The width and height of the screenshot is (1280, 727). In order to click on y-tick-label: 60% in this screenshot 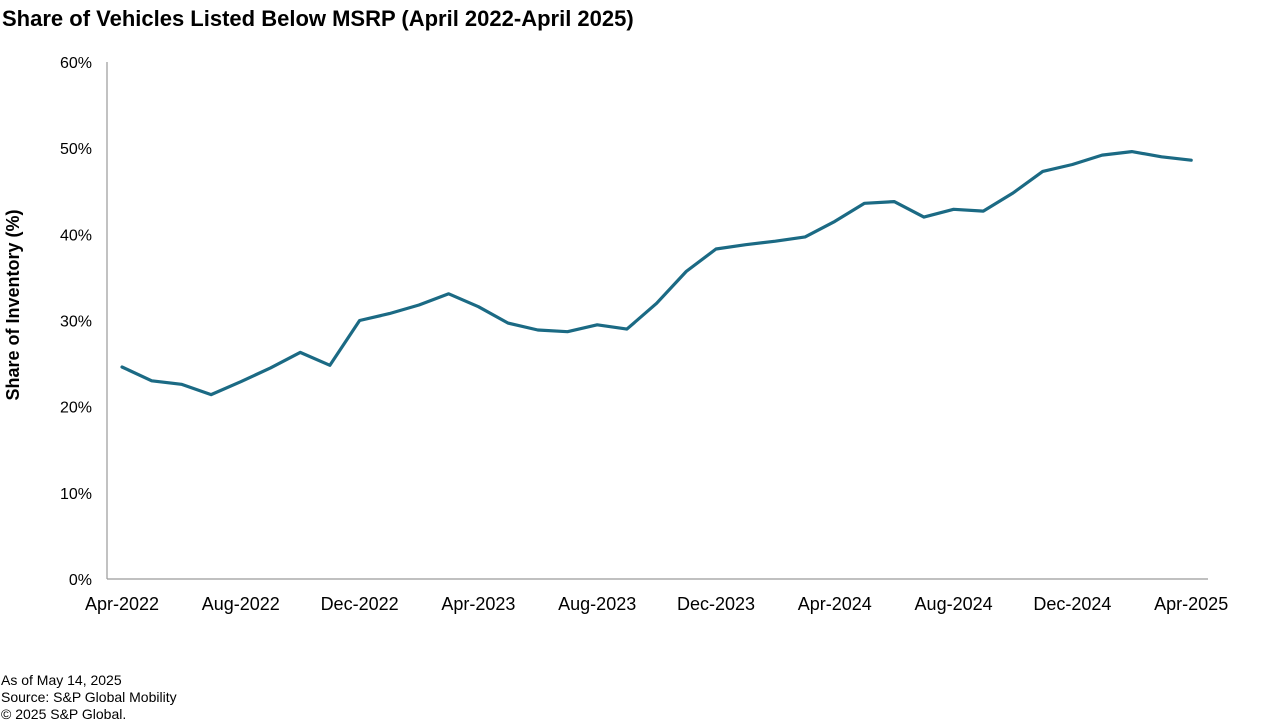, I will do `click(76, 63)`.